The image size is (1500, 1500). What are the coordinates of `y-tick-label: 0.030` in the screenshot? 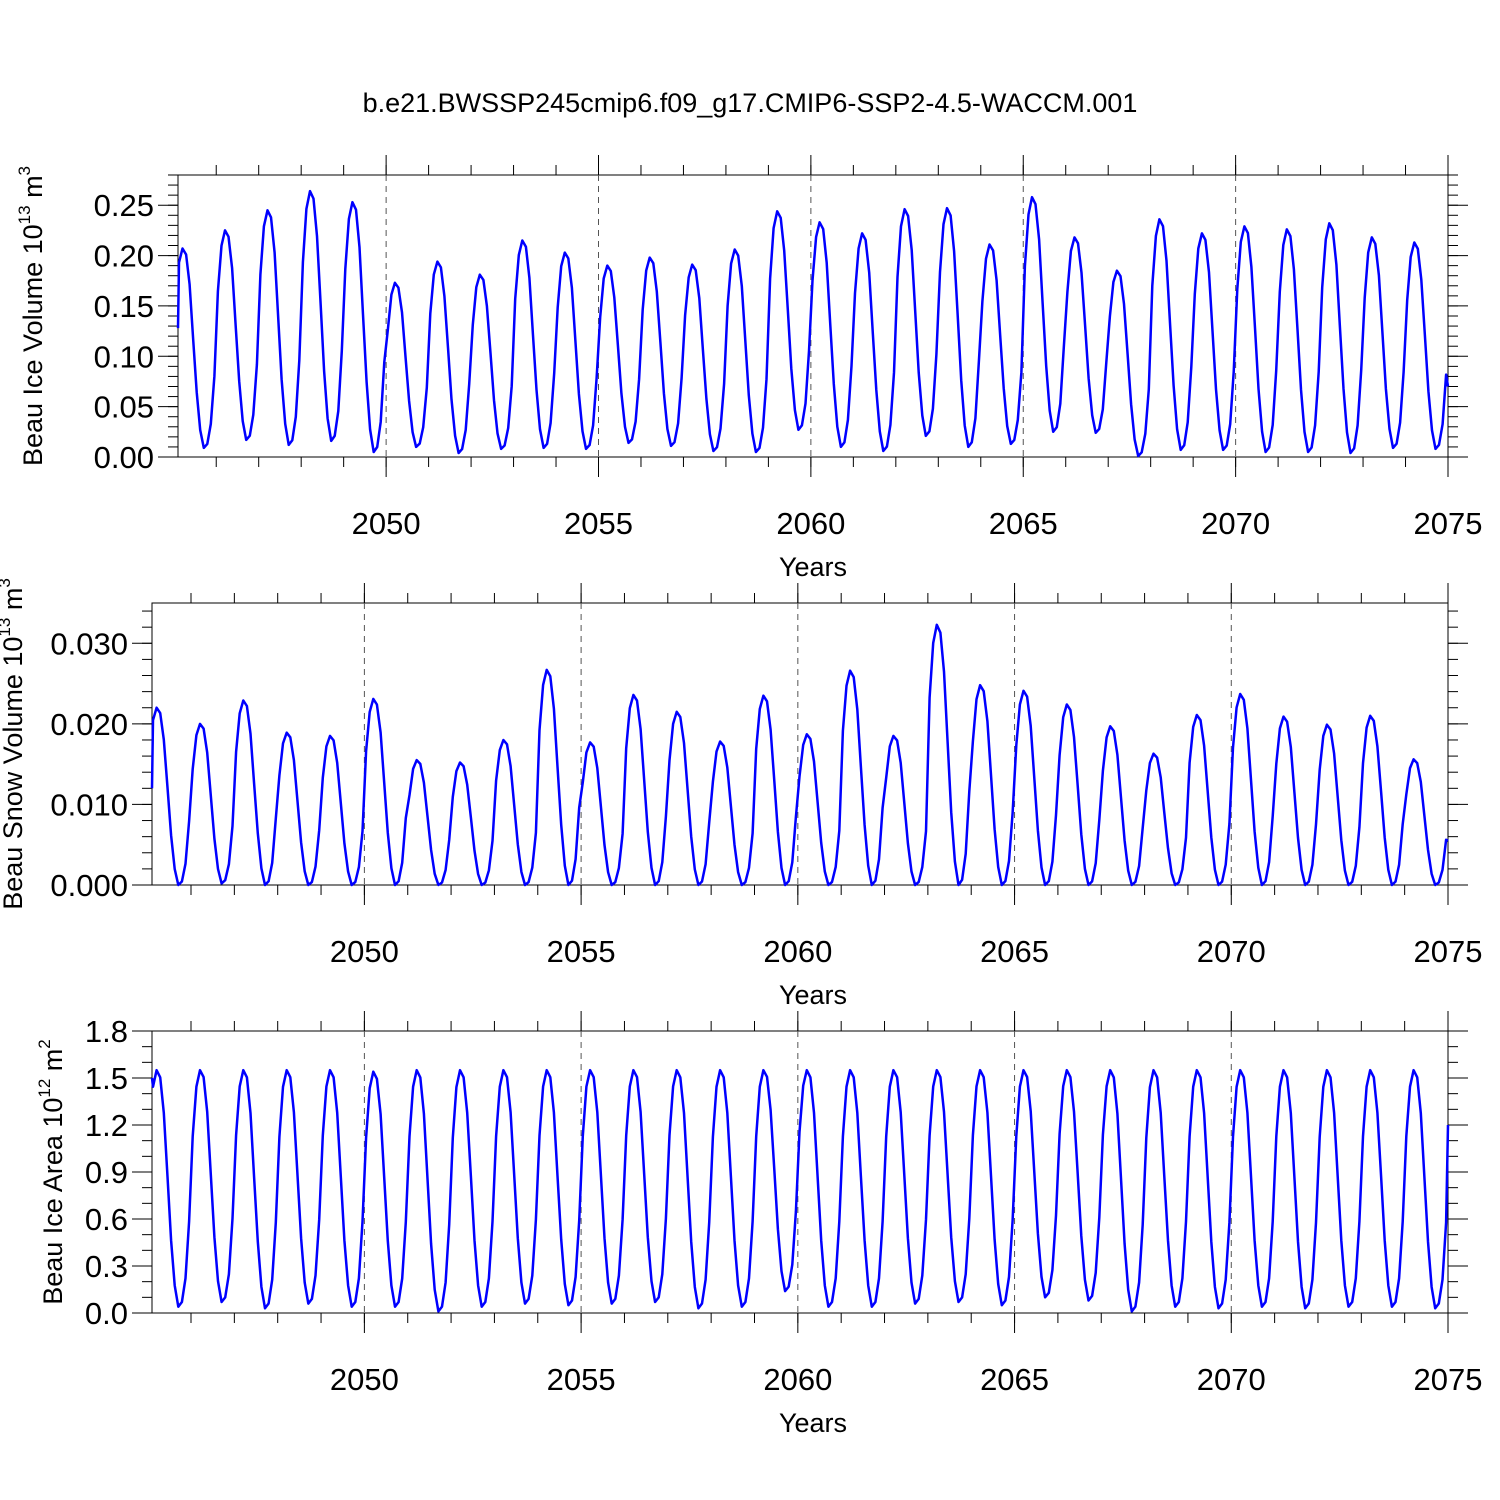 It's located at (89, 643).